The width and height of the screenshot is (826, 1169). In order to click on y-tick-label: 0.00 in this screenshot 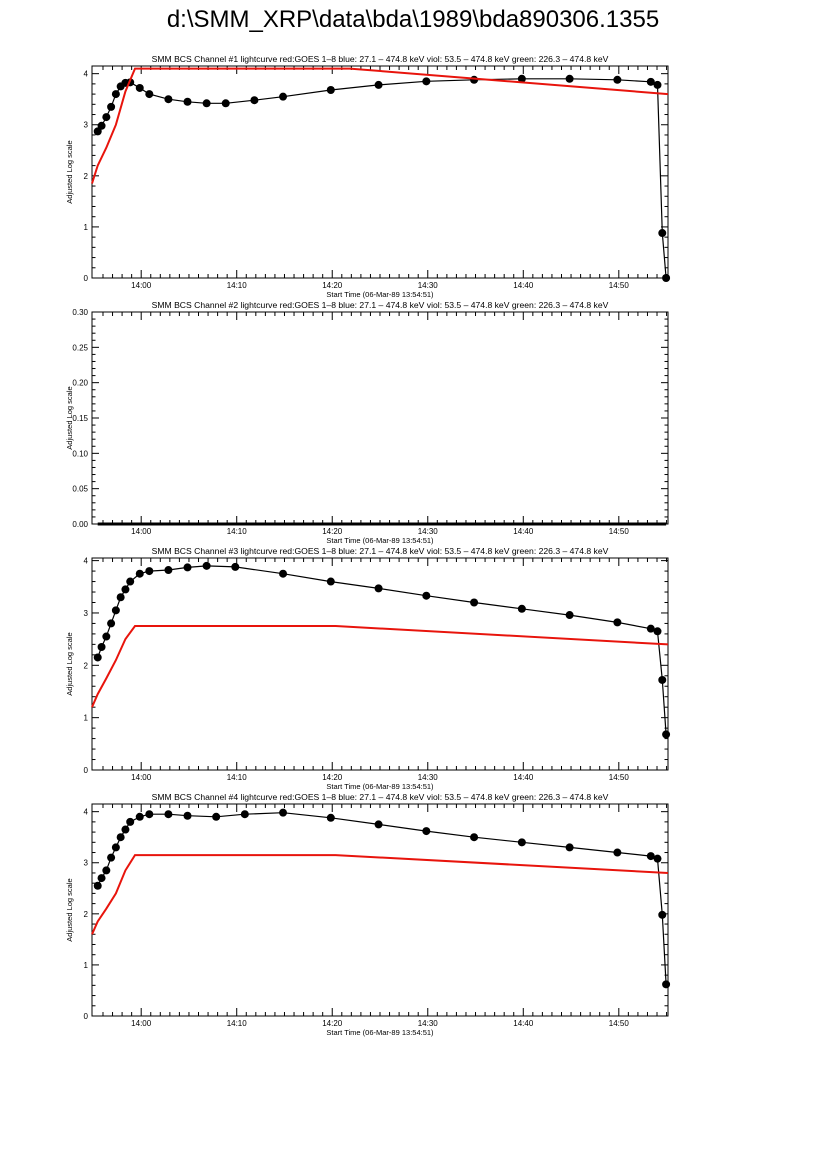, I will do `click(80, 524)`.